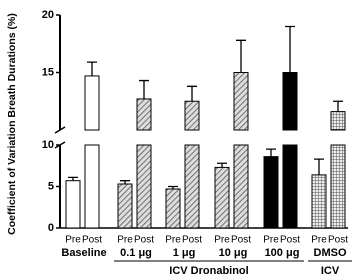 The height and width of the screenshot is (280, 358). What do you see at coordinates (233, 253) in the screenshot?
I see `group-label: 10 μg` at bounding box center [233, 253].